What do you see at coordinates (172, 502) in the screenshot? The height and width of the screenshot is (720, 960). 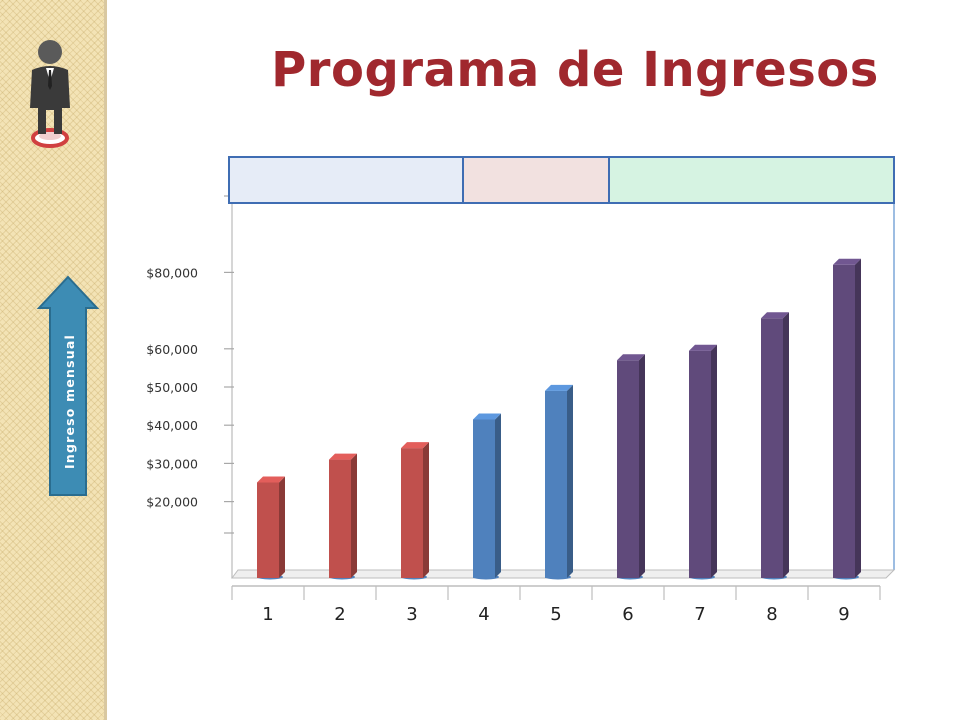 I see `y-tick-label: $20,000` at bounding box center [172, 502].